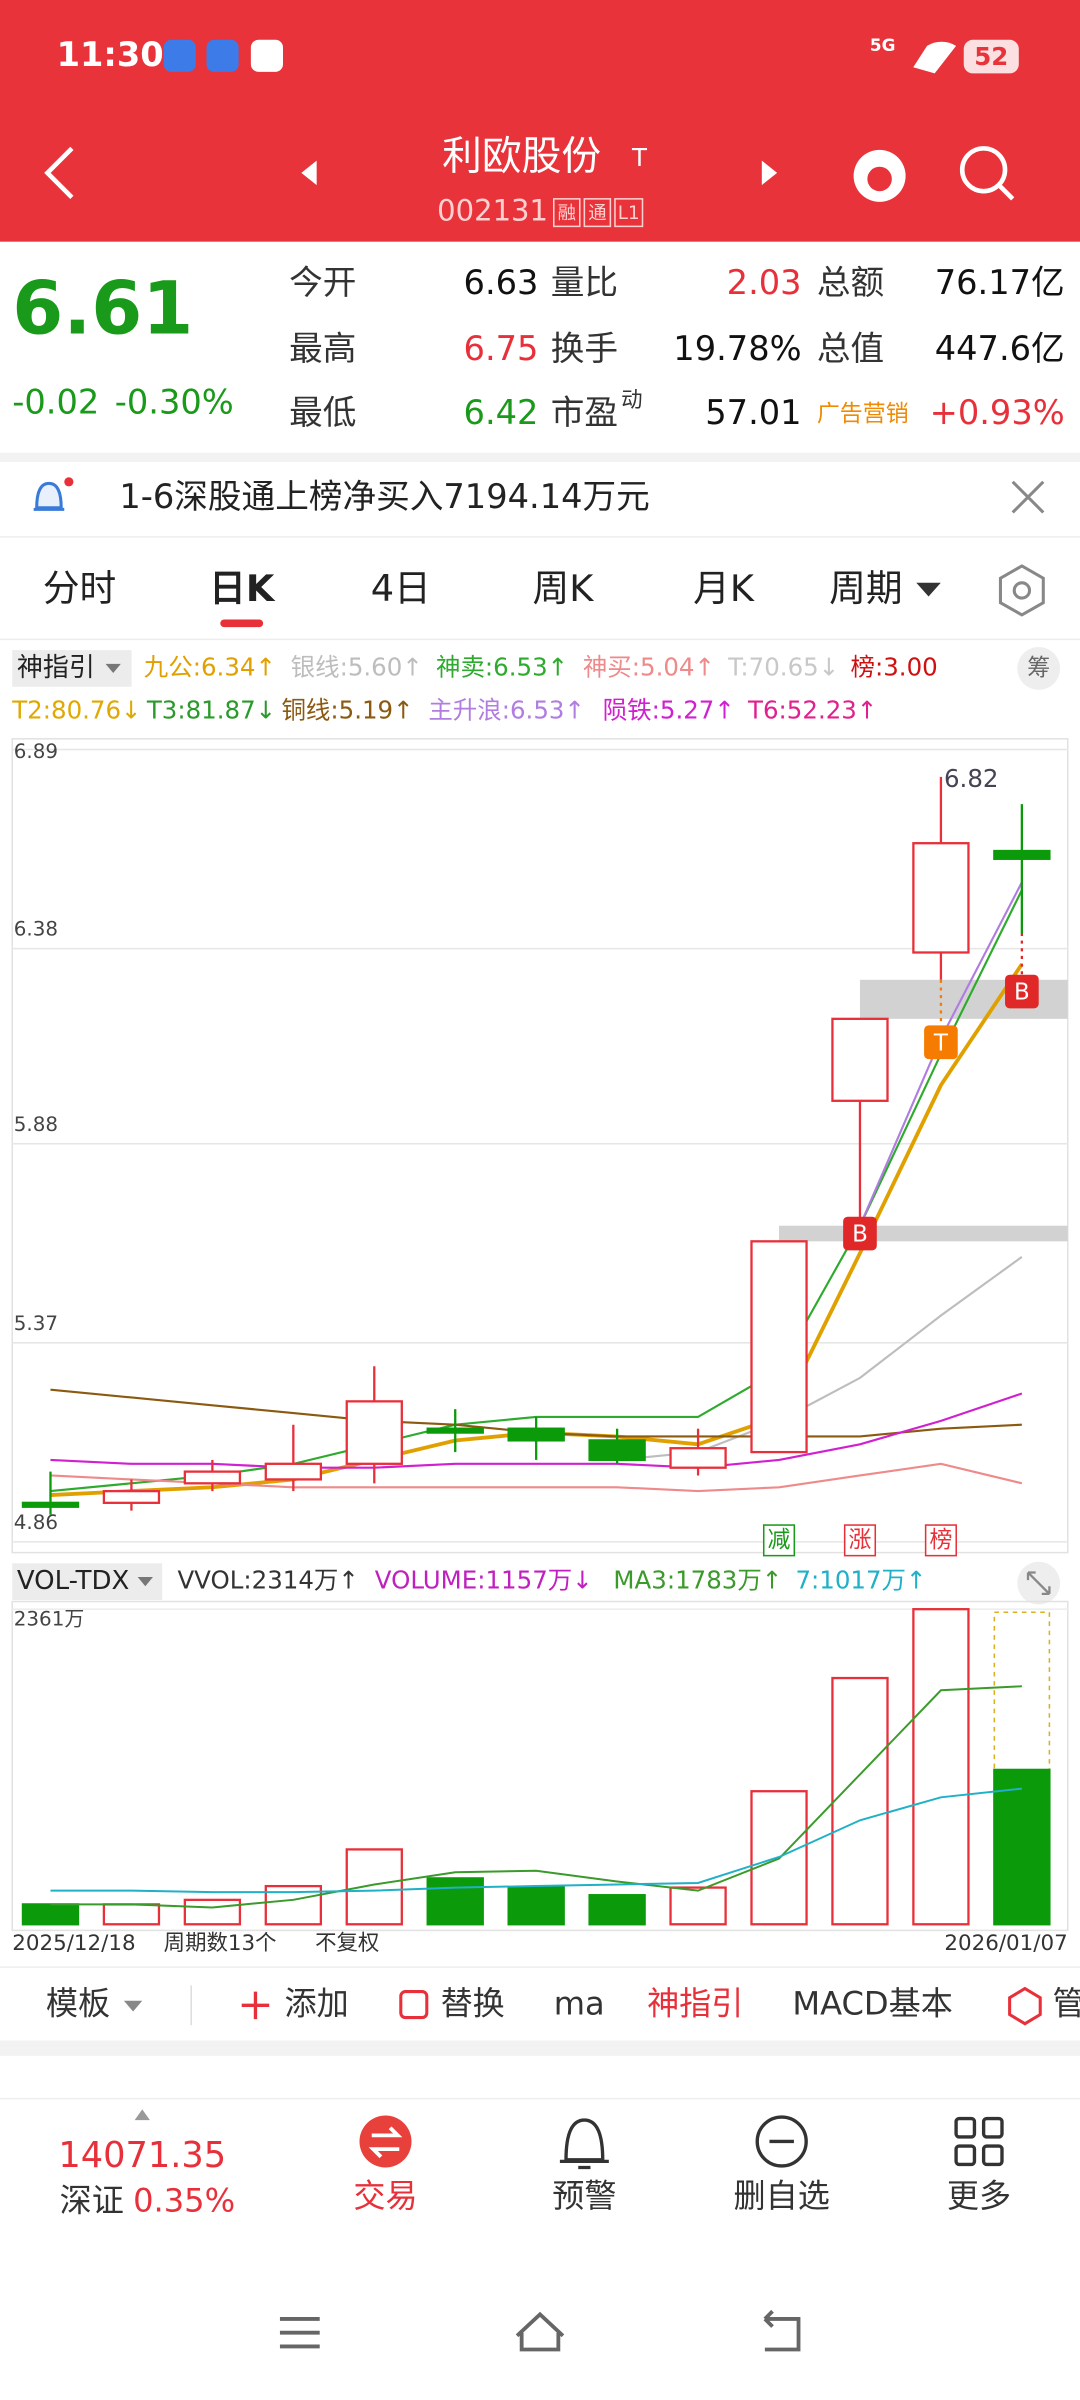 The height and width of the screenshot is (2400, 1080). I want to click on toolbar-item: 模板, so click(78, 2003).